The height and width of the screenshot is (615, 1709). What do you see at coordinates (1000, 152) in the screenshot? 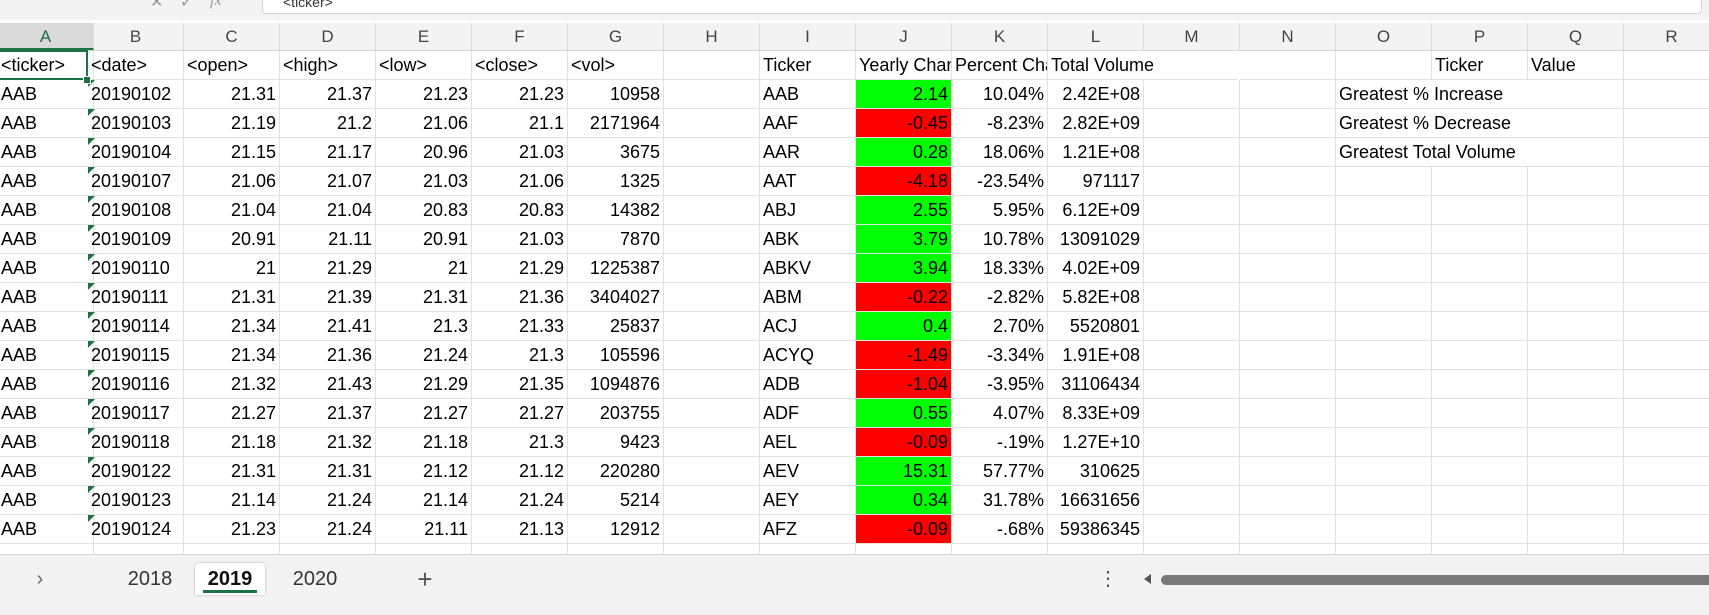
I see `percent-change-cell: 18.06%` at bounding box center [1000, 152].